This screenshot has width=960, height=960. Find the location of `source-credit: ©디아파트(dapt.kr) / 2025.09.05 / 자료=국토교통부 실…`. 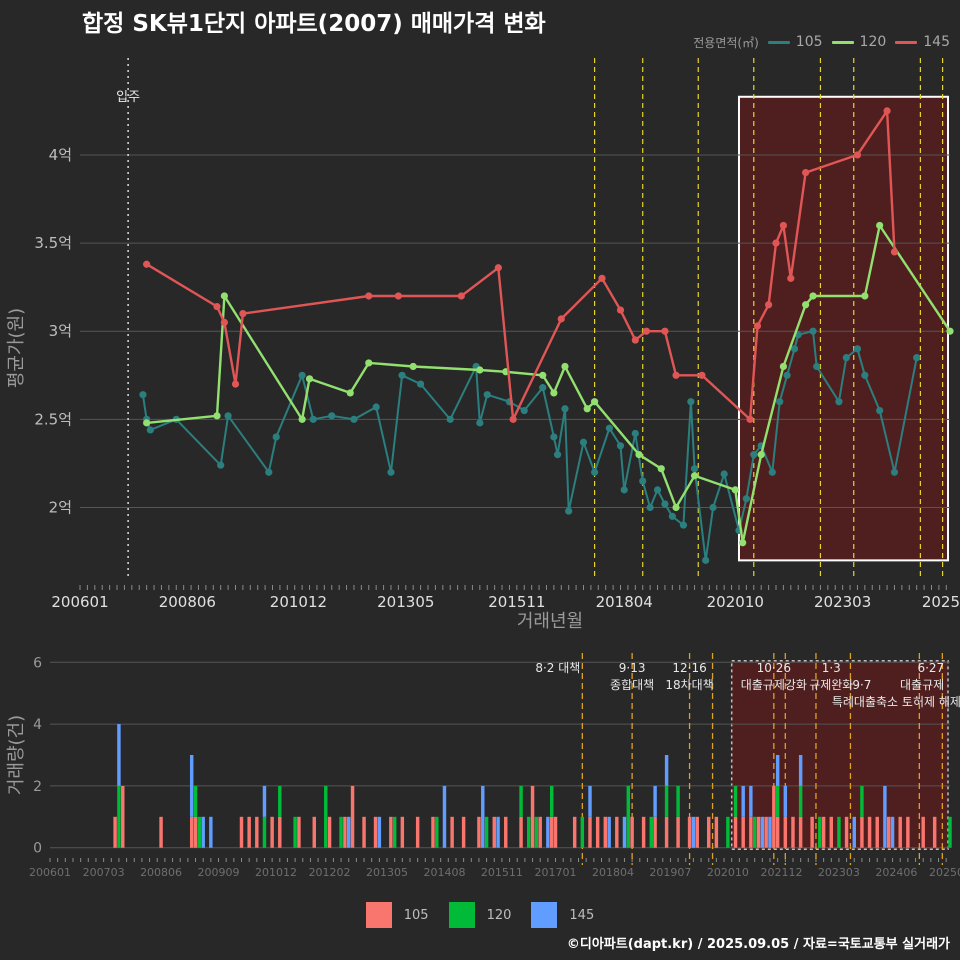

source-credit: ©디아파트(dapt.kr) / 2025.09.05 / 자료=국토교통부 실… is located at coordinates (758, 944).